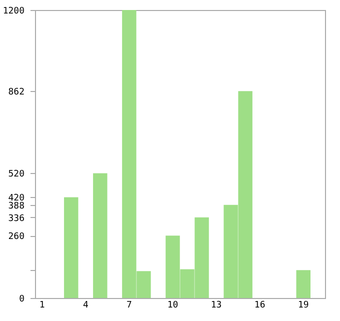  I want to click on y-tick-label: 260, so click(16, 237).